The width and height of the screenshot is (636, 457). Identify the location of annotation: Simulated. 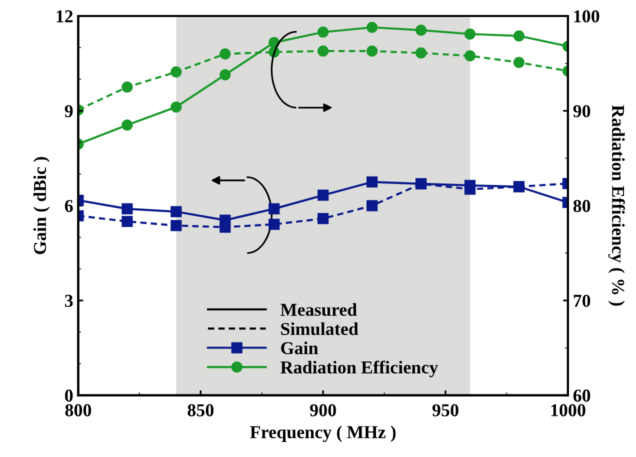
(319, 329).